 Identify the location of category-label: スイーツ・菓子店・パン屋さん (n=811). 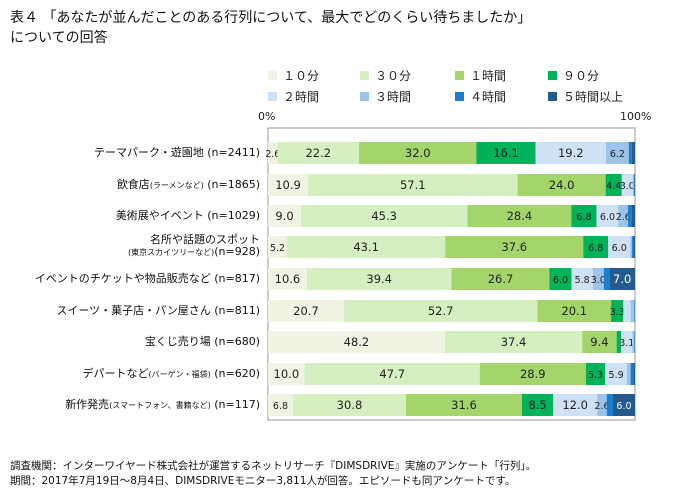
(158, 310).